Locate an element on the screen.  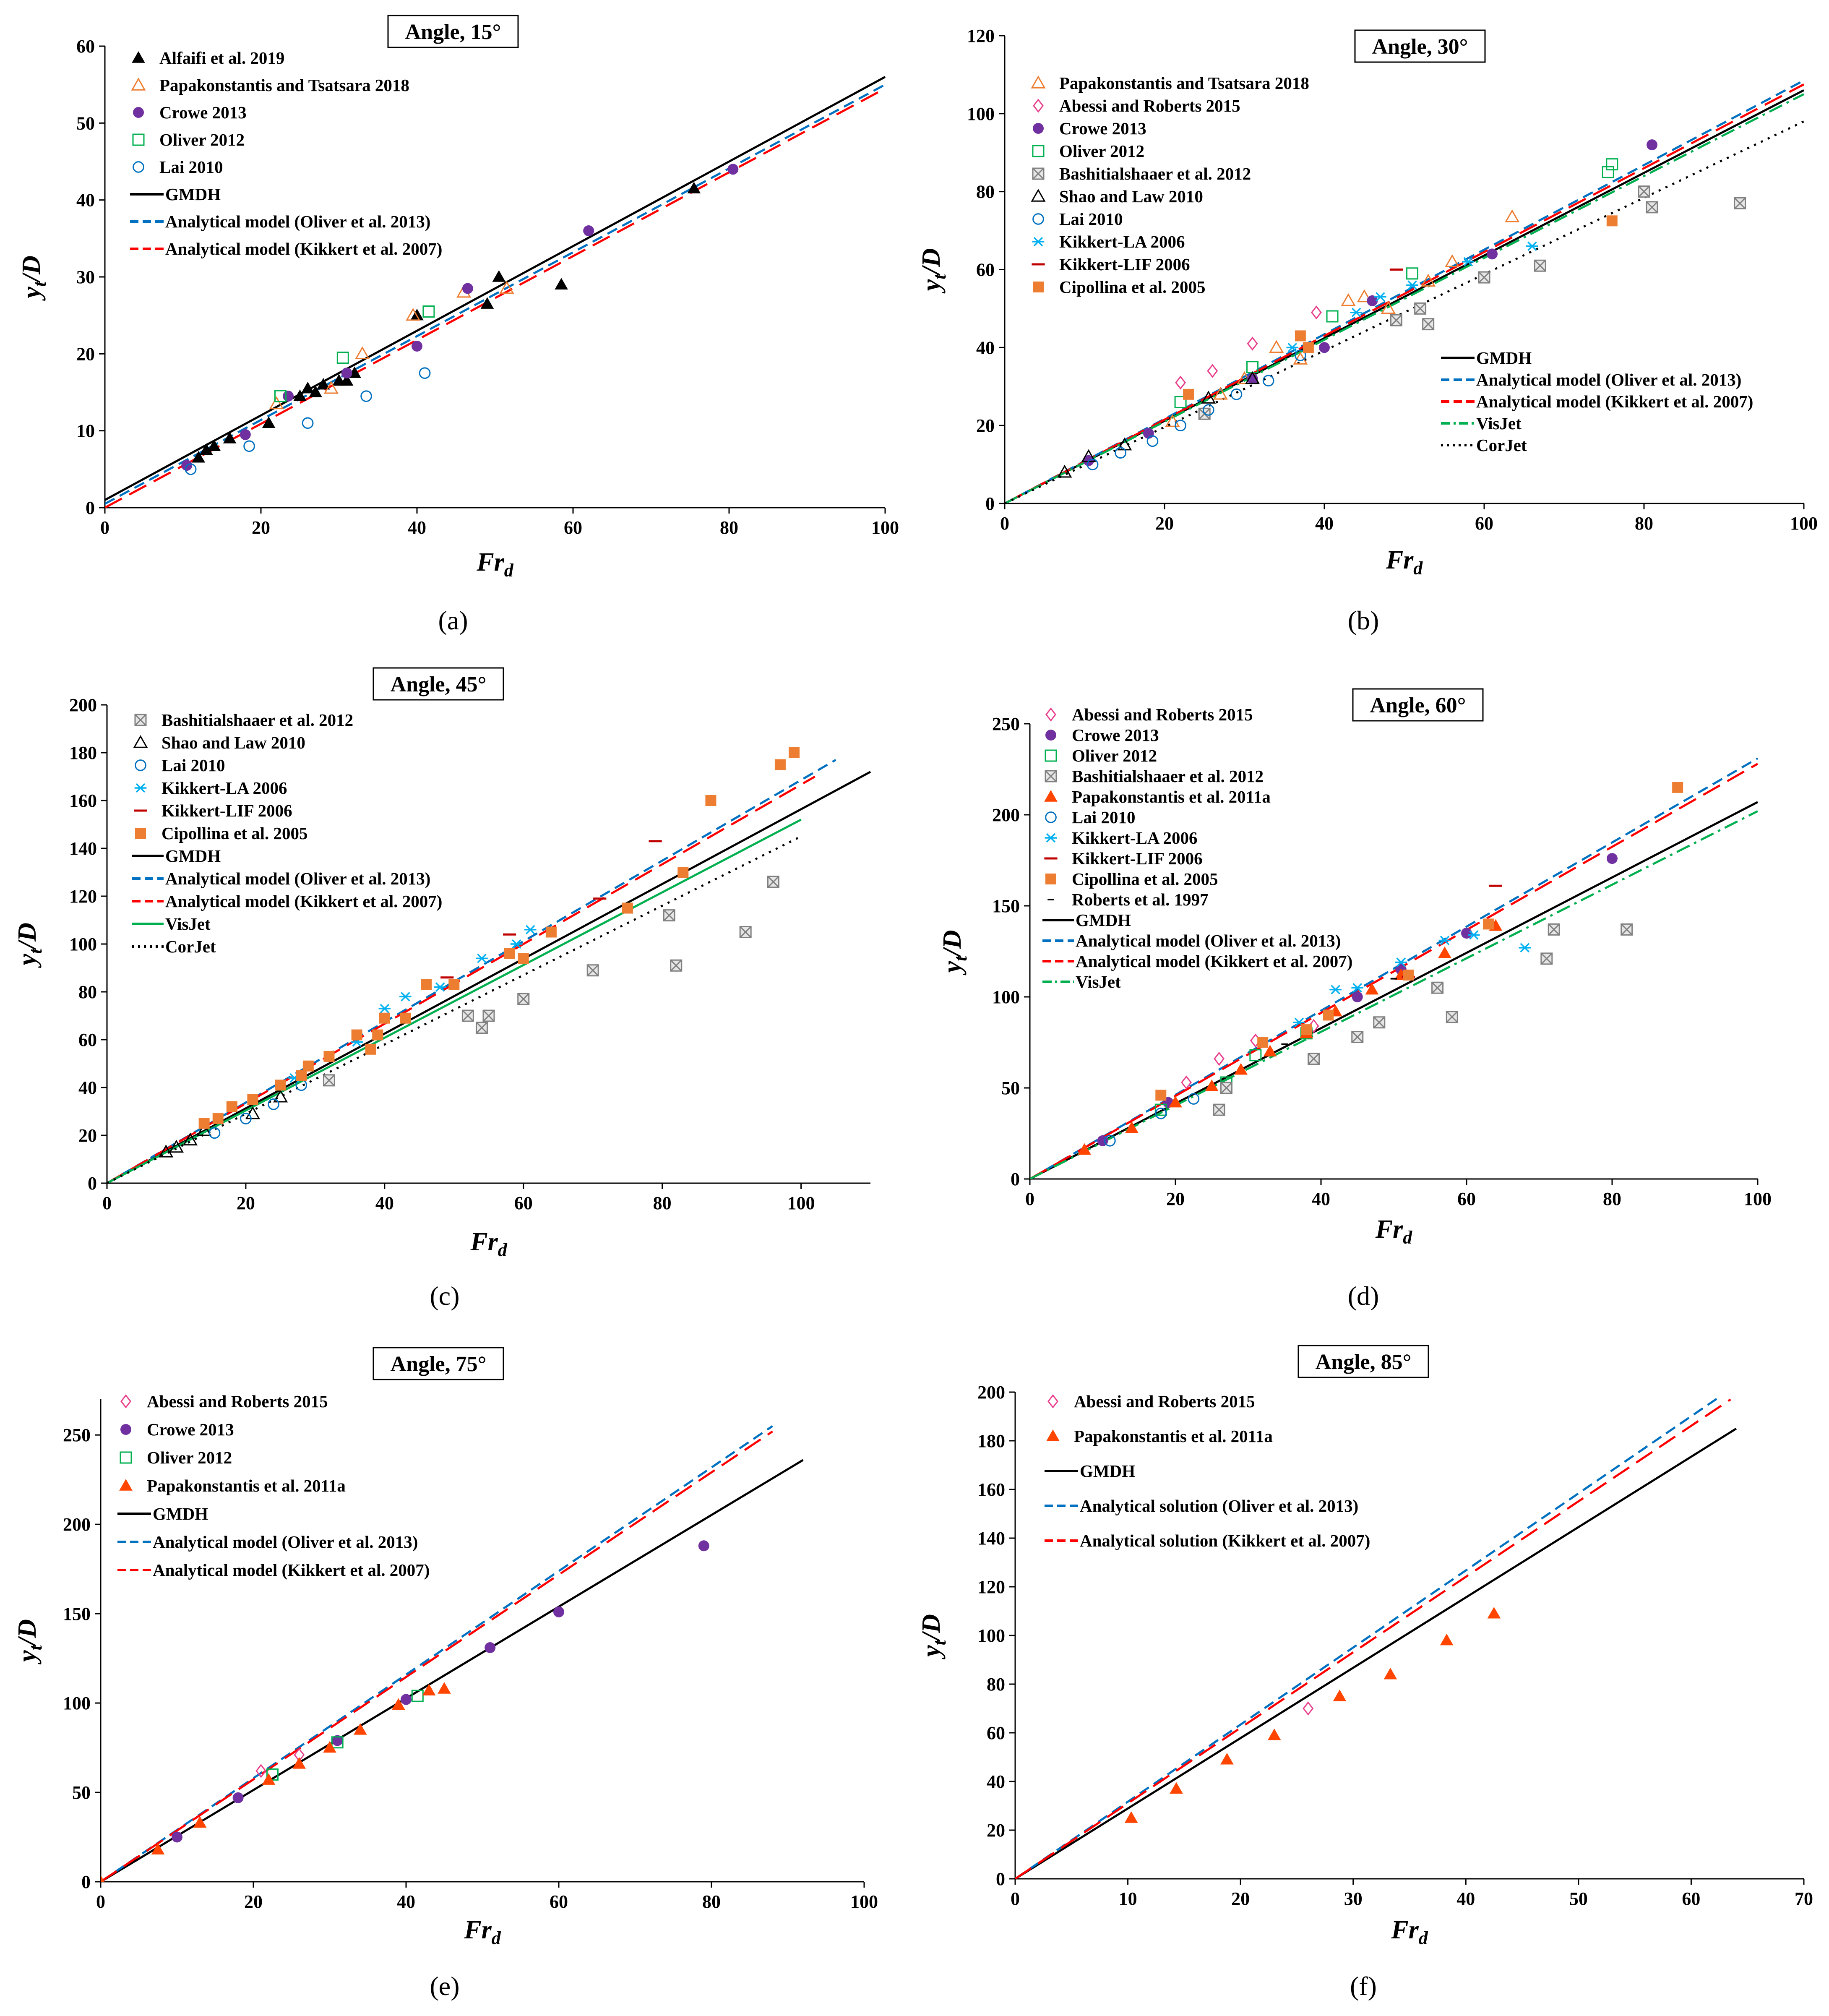
panel-caption: (f) is located at coordinates (1363, 1986).